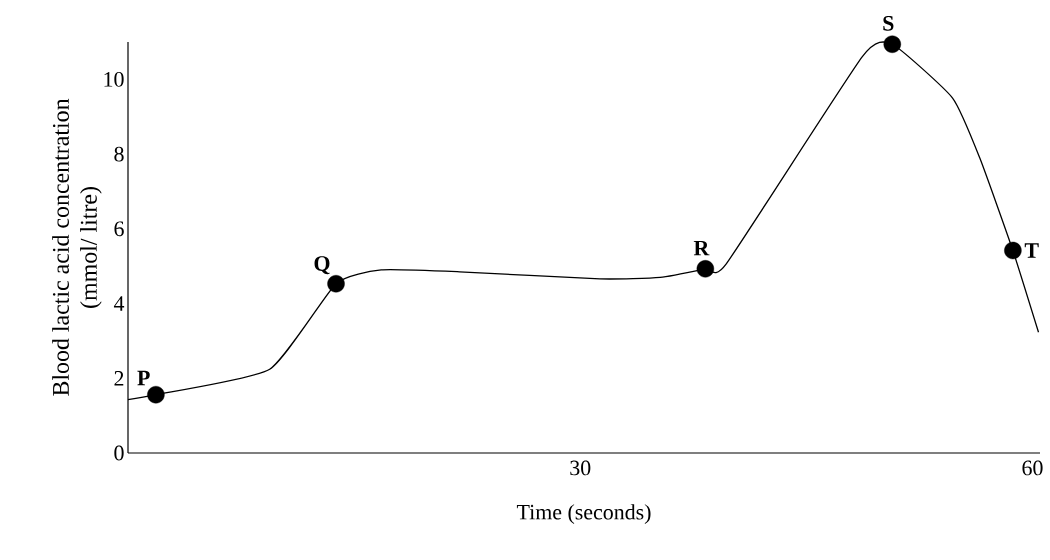 This screenshot has width=1050, height=560. Describe the element at coordinates (322, 265) in the screenshot. I see `annotation: Q` at that location.